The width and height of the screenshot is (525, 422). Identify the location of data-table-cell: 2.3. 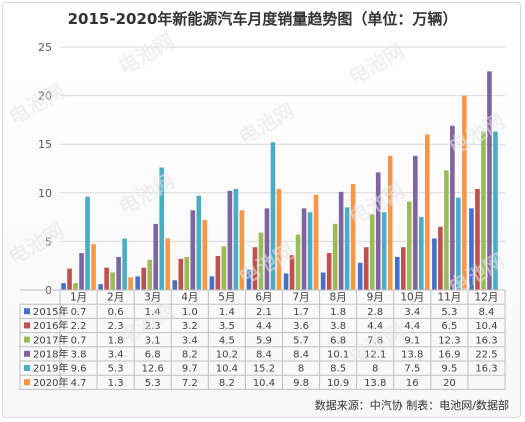
(153, 326).